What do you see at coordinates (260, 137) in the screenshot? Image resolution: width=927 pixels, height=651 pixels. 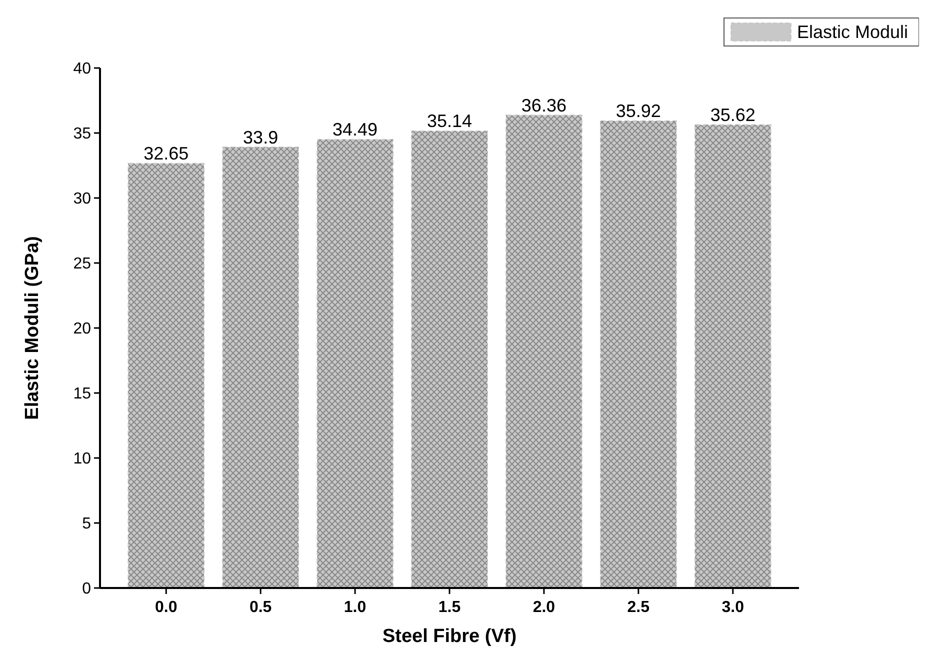 I see `data-label: 33.9` at bounding box center [260, 137].